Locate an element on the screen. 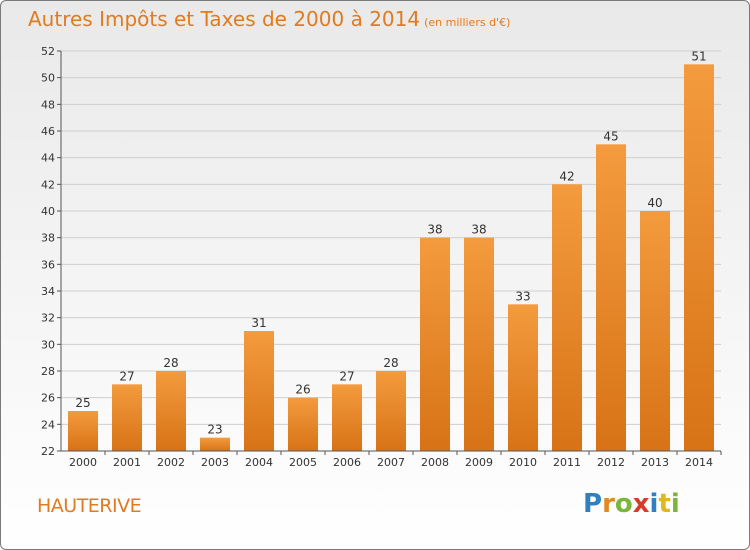  x-tick-label: 2006 is located at coordinates (347, 462).